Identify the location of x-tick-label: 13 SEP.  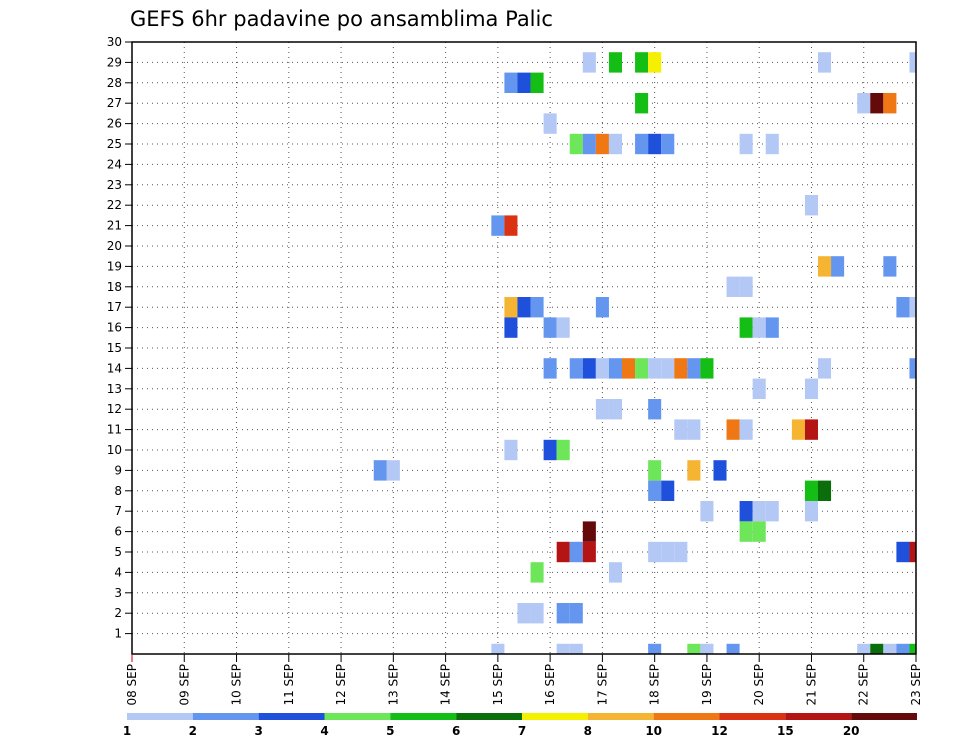
(393, 685).